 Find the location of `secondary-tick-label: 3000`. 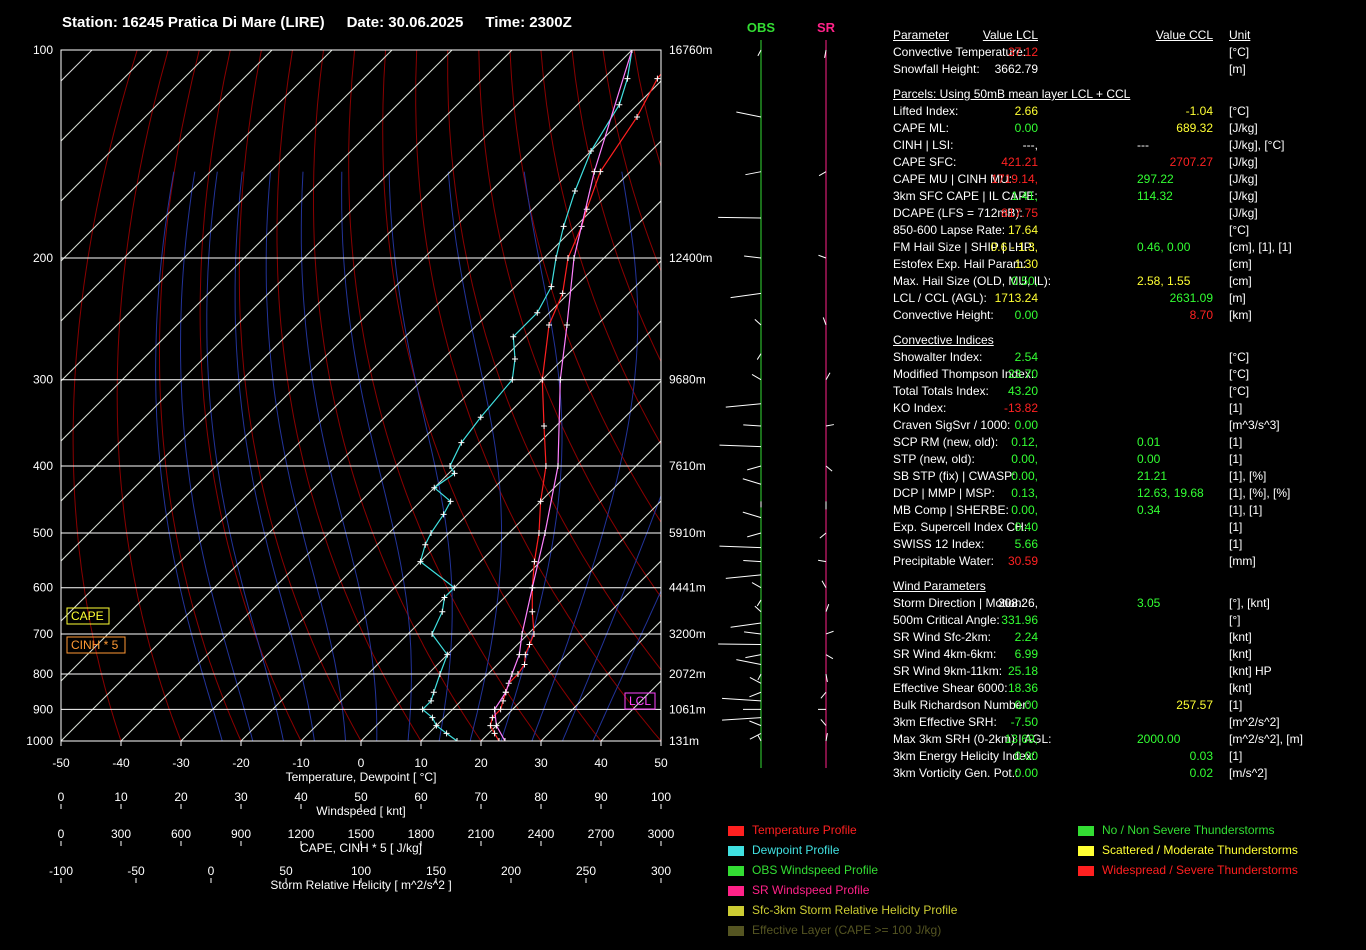

secondary-tick-label: 3000 is located at coordinates (661, 834).